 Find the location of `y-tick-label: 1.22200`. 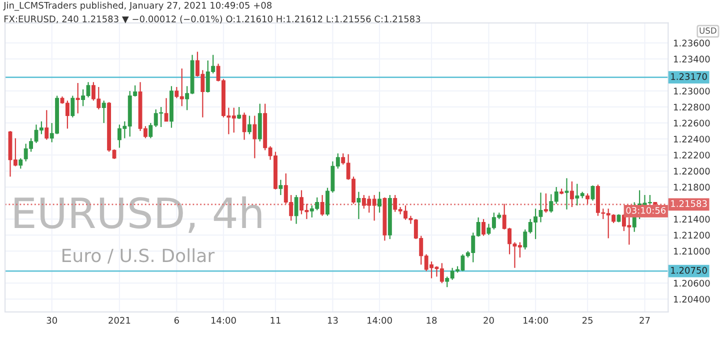

y-tick-label: 1.22200 is located at coordinates (692, 155).